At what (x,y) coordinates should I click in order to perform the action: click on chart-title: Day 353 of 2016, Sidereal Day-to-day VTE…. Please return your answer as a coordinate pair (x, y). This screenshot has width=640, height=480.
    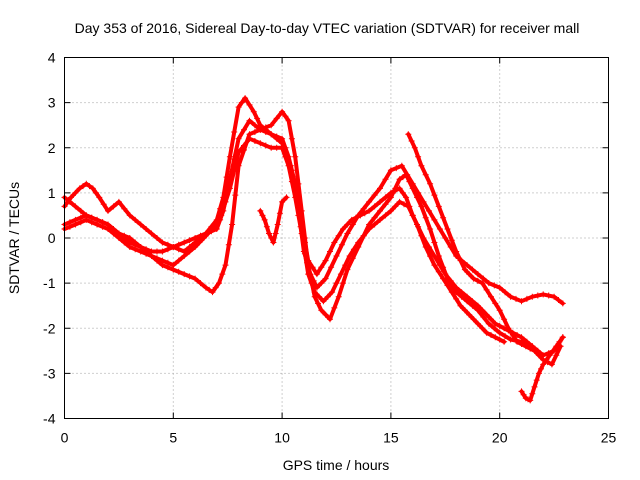
    Looking at the image, I should click on (327, 28).